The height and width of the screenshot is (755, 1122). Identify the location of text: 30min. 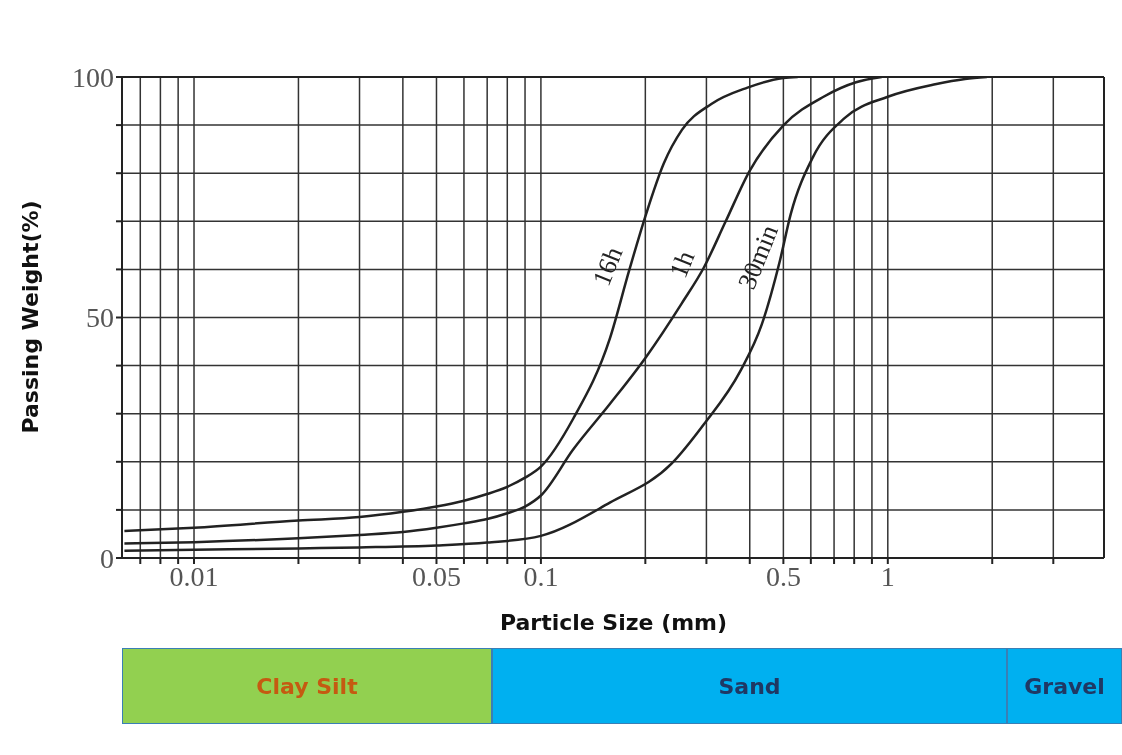
(758, 257).